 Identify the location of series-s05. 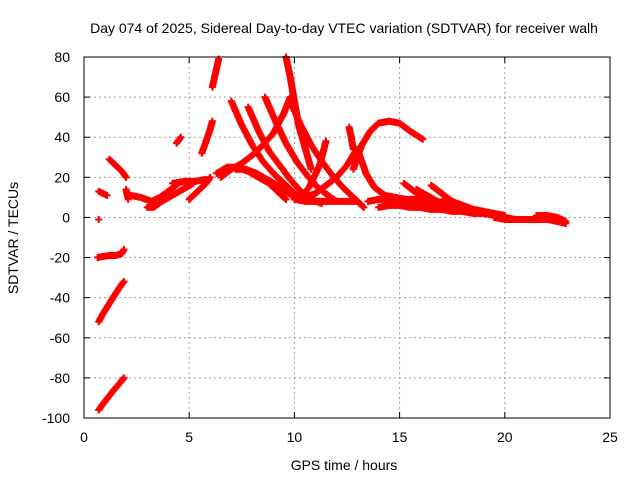
(103, 193).